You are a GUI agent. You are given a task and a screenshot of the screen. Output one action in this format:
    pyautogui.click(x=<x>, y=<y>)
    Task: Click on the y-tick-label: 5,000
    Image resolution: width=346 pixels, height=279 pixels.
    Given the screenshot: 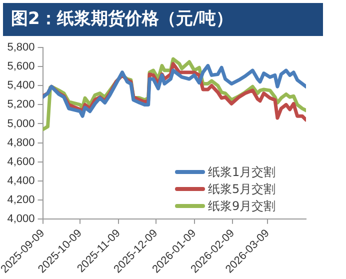 What is the action you would take?
    pyautogui.click(x=21, y=124)
    